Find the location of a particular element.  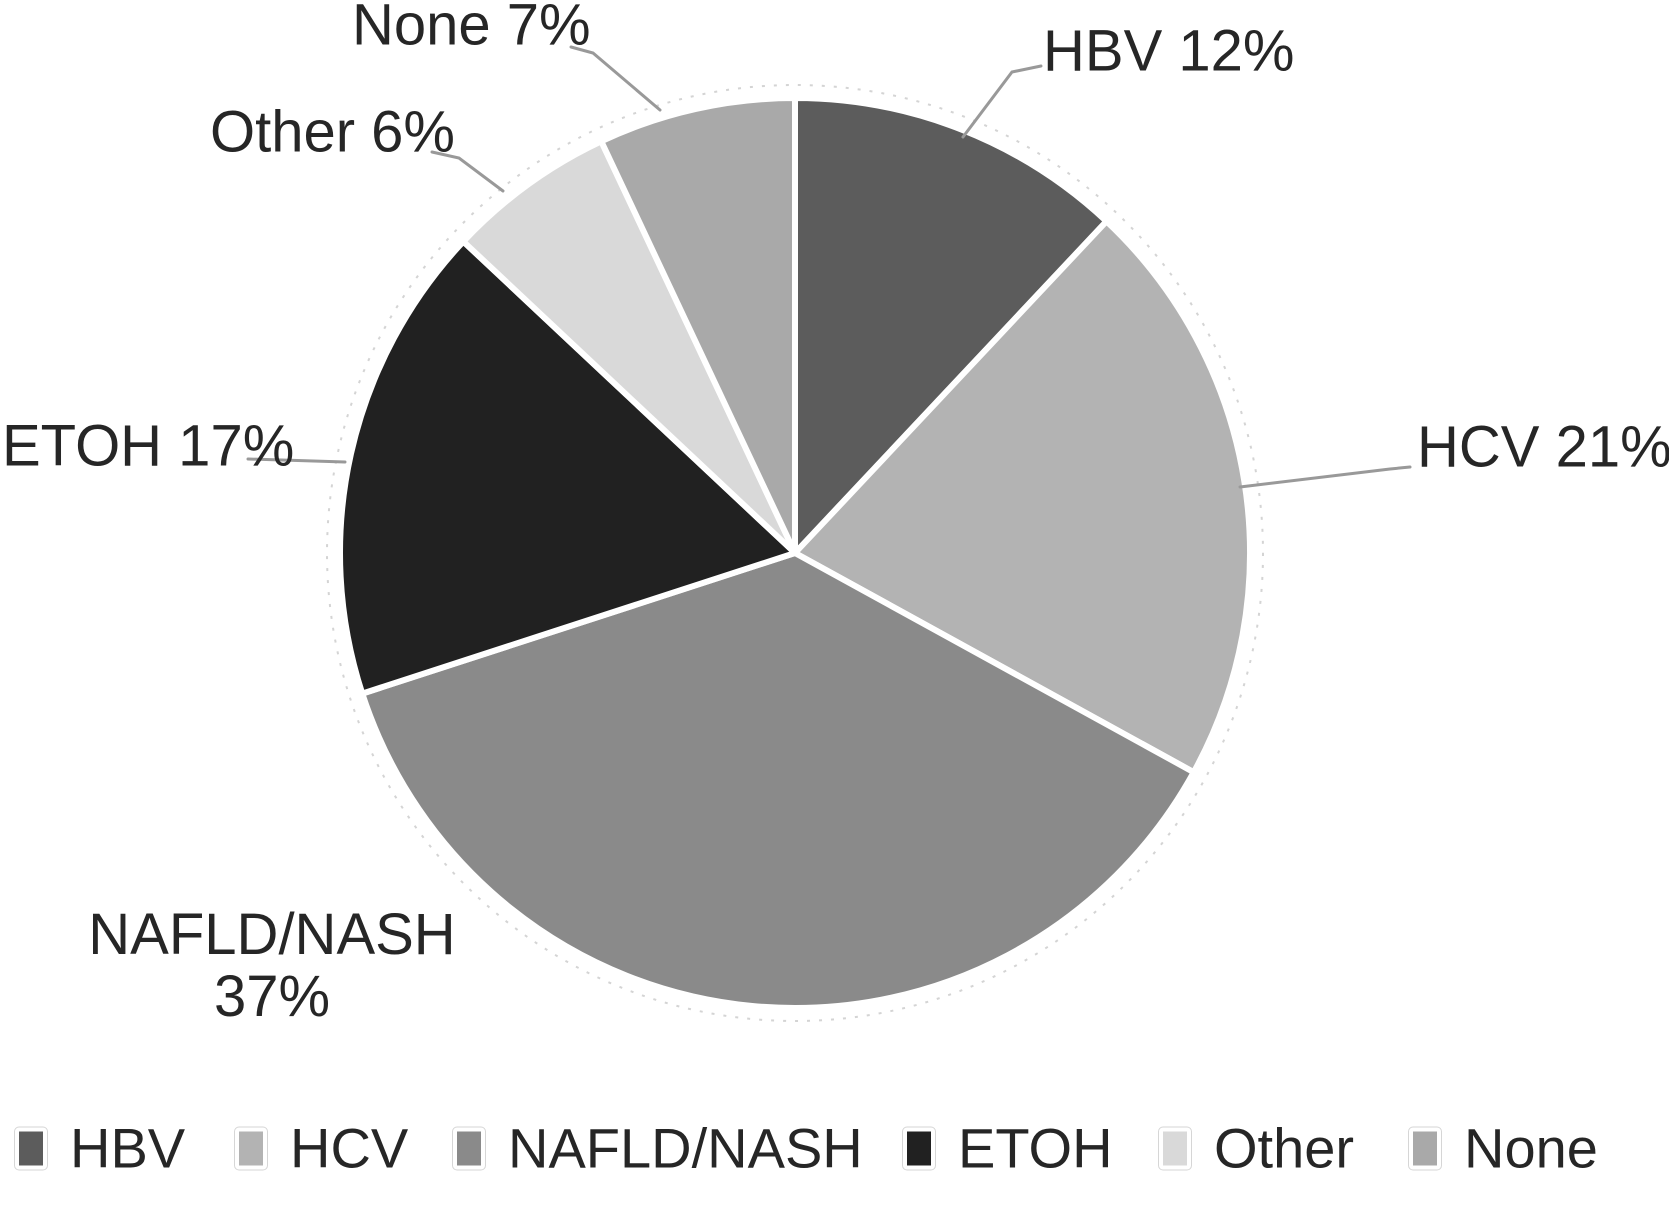

pie-slice-other is located at coordinates (629, 347).